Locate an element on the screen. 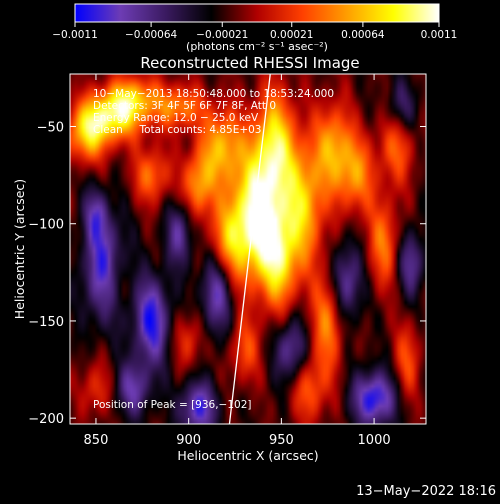 This screenshot has height=504, width=500. x-axis-label: Heliocentric X (arcsec) is located at coordinates (247, 455).